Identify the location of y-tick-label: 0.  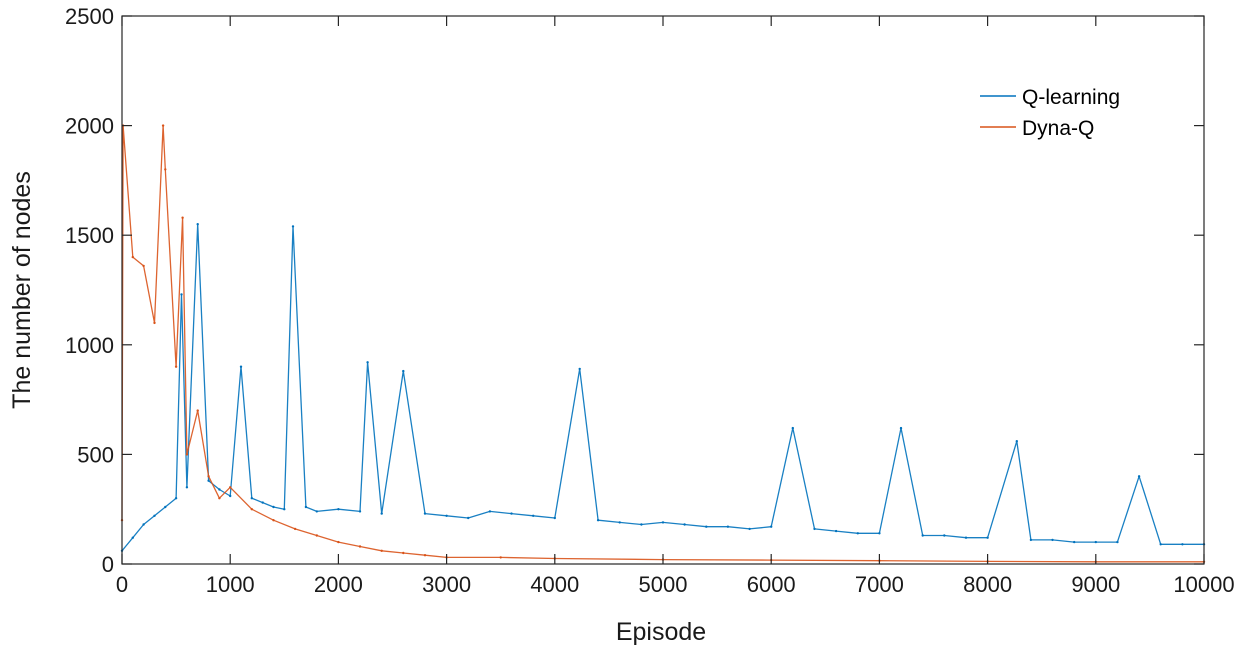
(108, 564).